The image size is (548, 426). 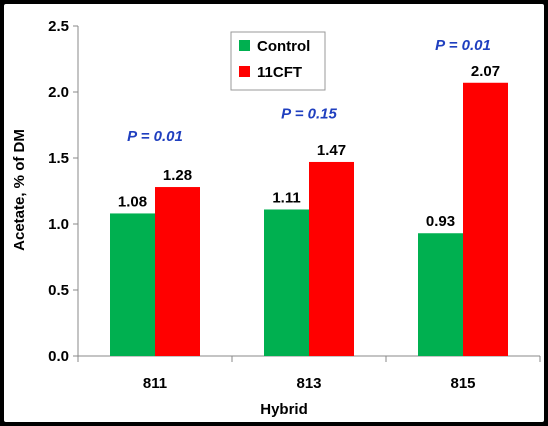 I want to click on legend-swatch-11cft, so click(x=244, y=71).